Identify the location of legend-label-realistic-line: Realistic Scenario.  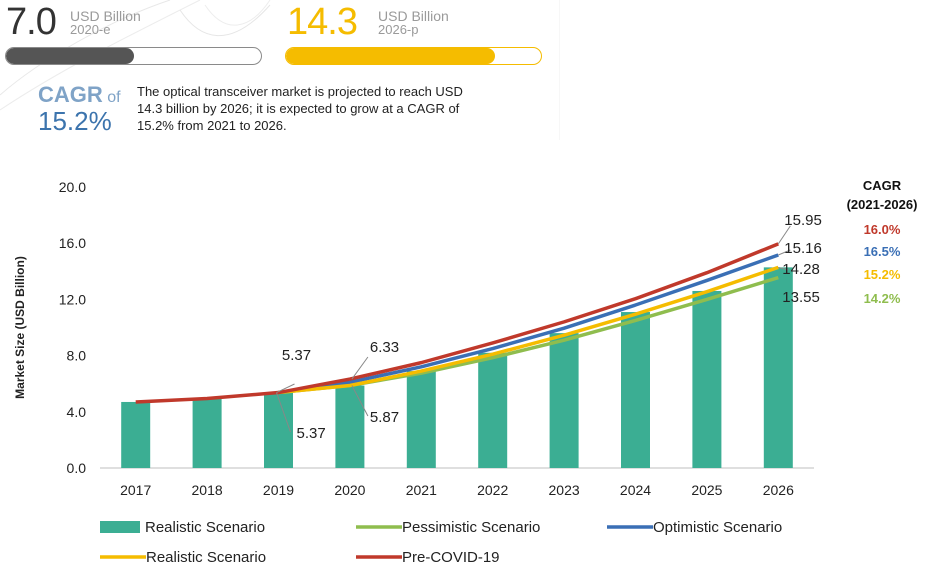
(206, 557).